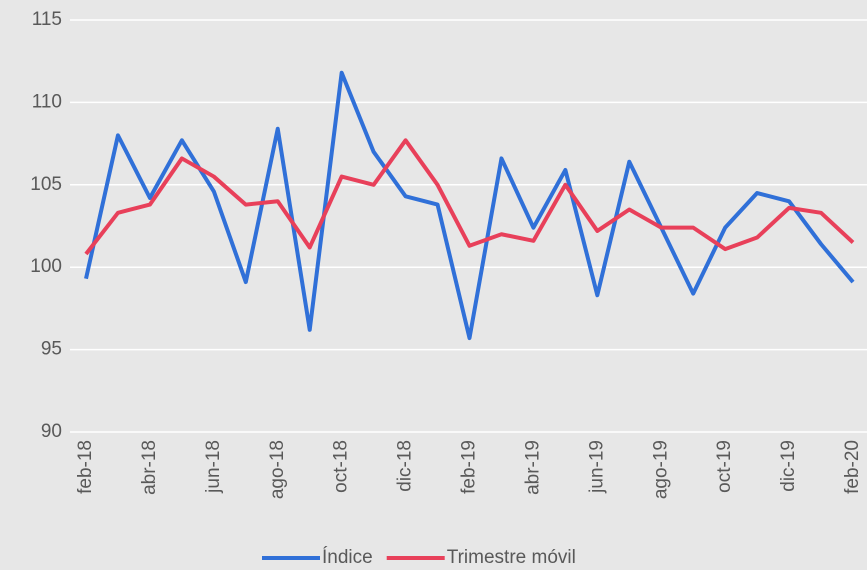 The height and width of the screenshot is (570, 867). Describe the element at coordinates (469, 467) in the screenshot. I see `x-tick-label: feb-19` at that location.